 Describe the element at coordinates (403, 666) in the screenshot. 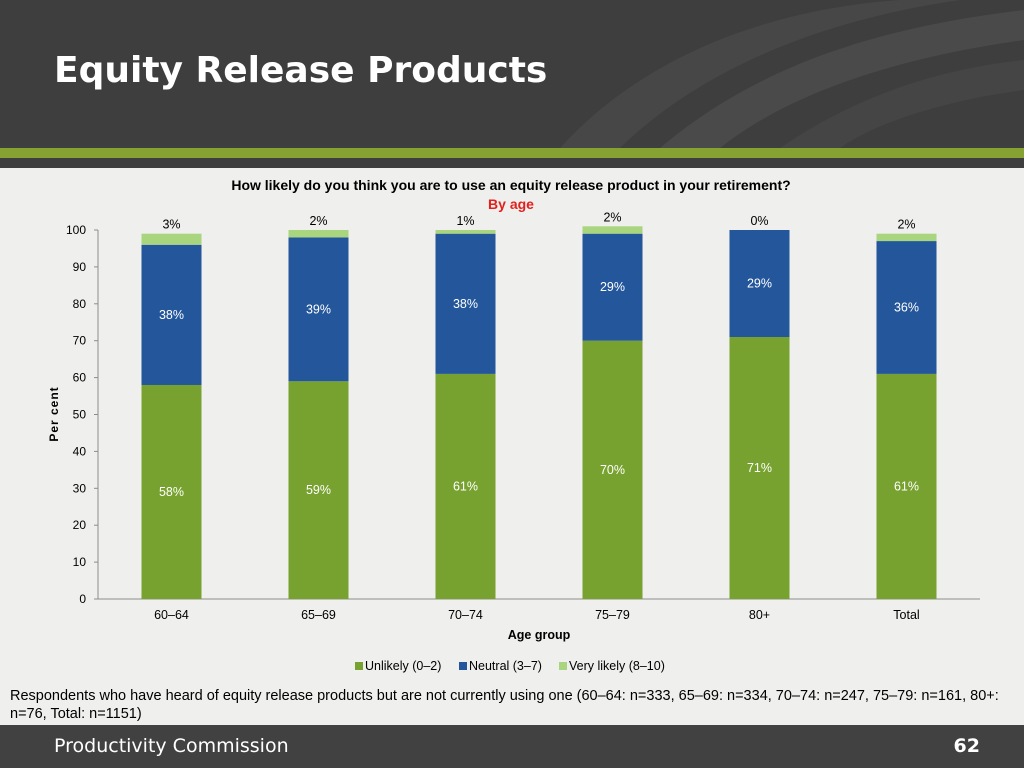

I see `legend-label: Unlikely (0–2)` at that location.